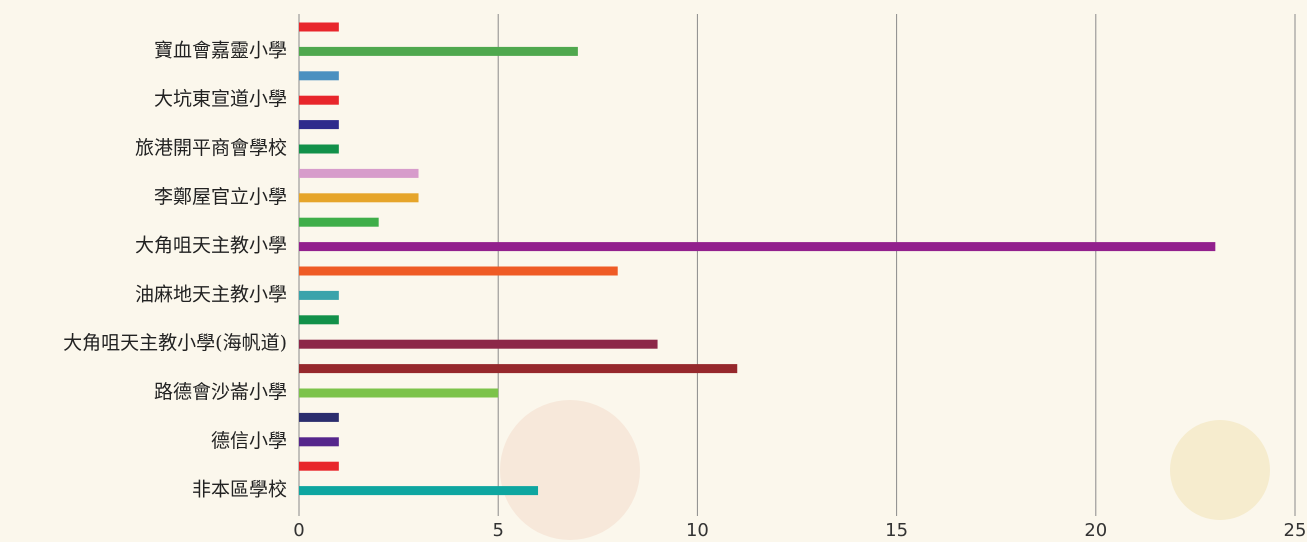 Image resolution: width=1307 pixels, height=542 pixels. Describe the element at coordinates (211, 294) in the screenshot. I see `y-tick-label: 油麻地天主教小學` at that location.